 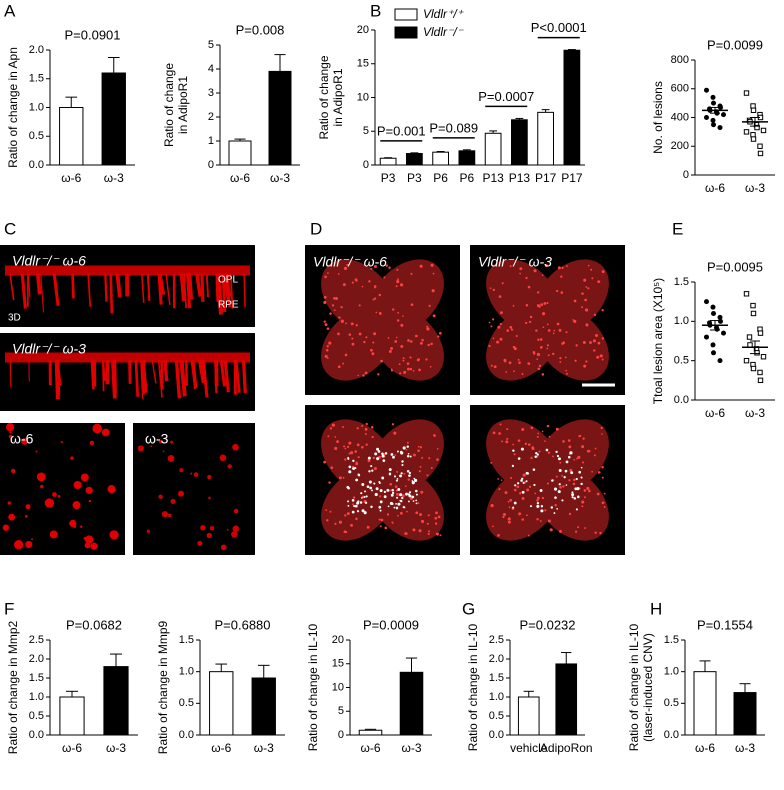 I want to click on y-tick-label: 20, so click(x=338, y=640).